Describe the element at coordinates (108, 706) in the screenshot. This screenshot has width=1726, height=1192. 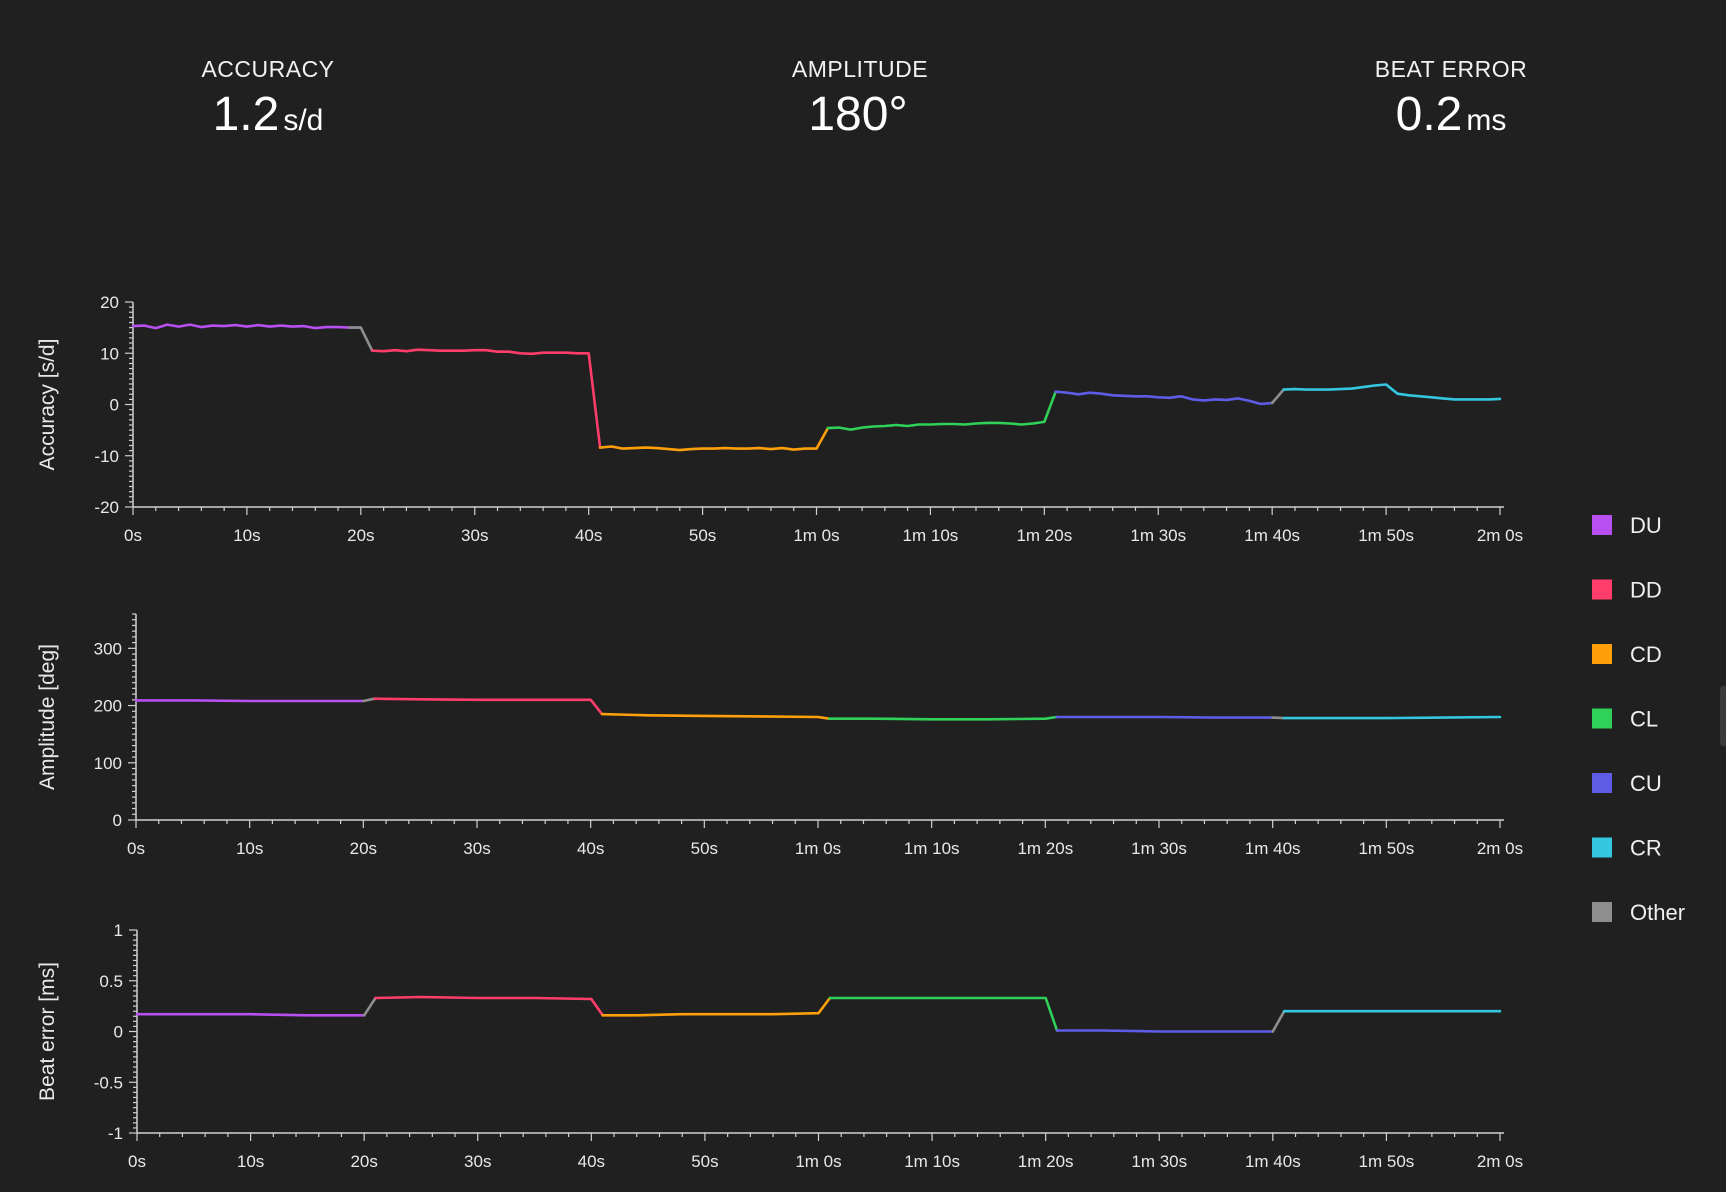
I see `y-tick-label: 200` at that location.